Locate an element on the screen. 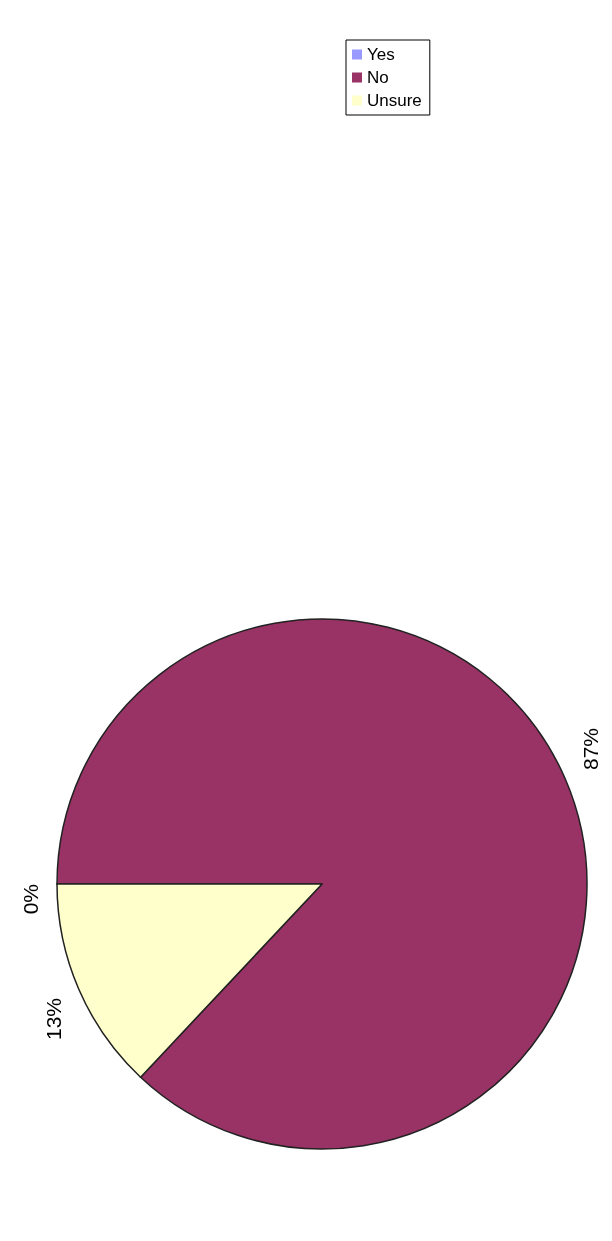 The image size is (612, 1241). text: 0% is located at coordinates (30, 899).